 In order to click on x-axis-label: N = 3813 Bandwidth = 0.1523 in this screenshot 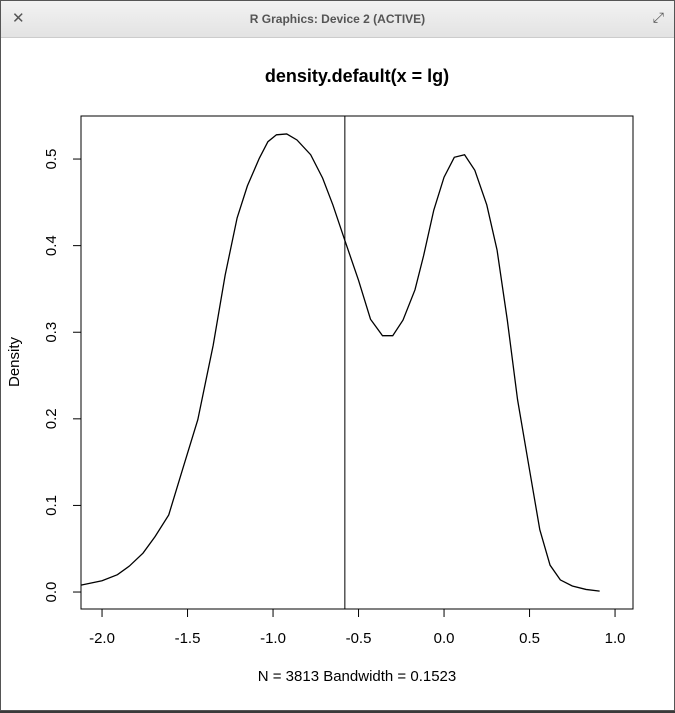, I will do `click(357, 676)`.